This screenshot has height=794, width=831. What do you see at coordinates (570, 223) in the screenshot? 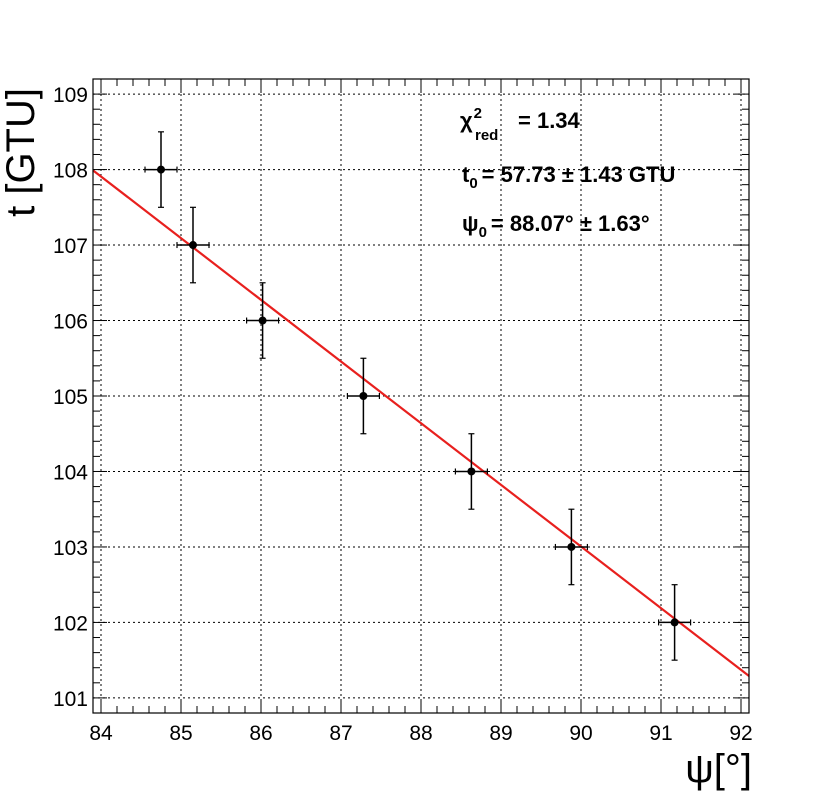
I see `psi0-value: = 88.07° ± 1.63°` at bounding box center [570, 223].